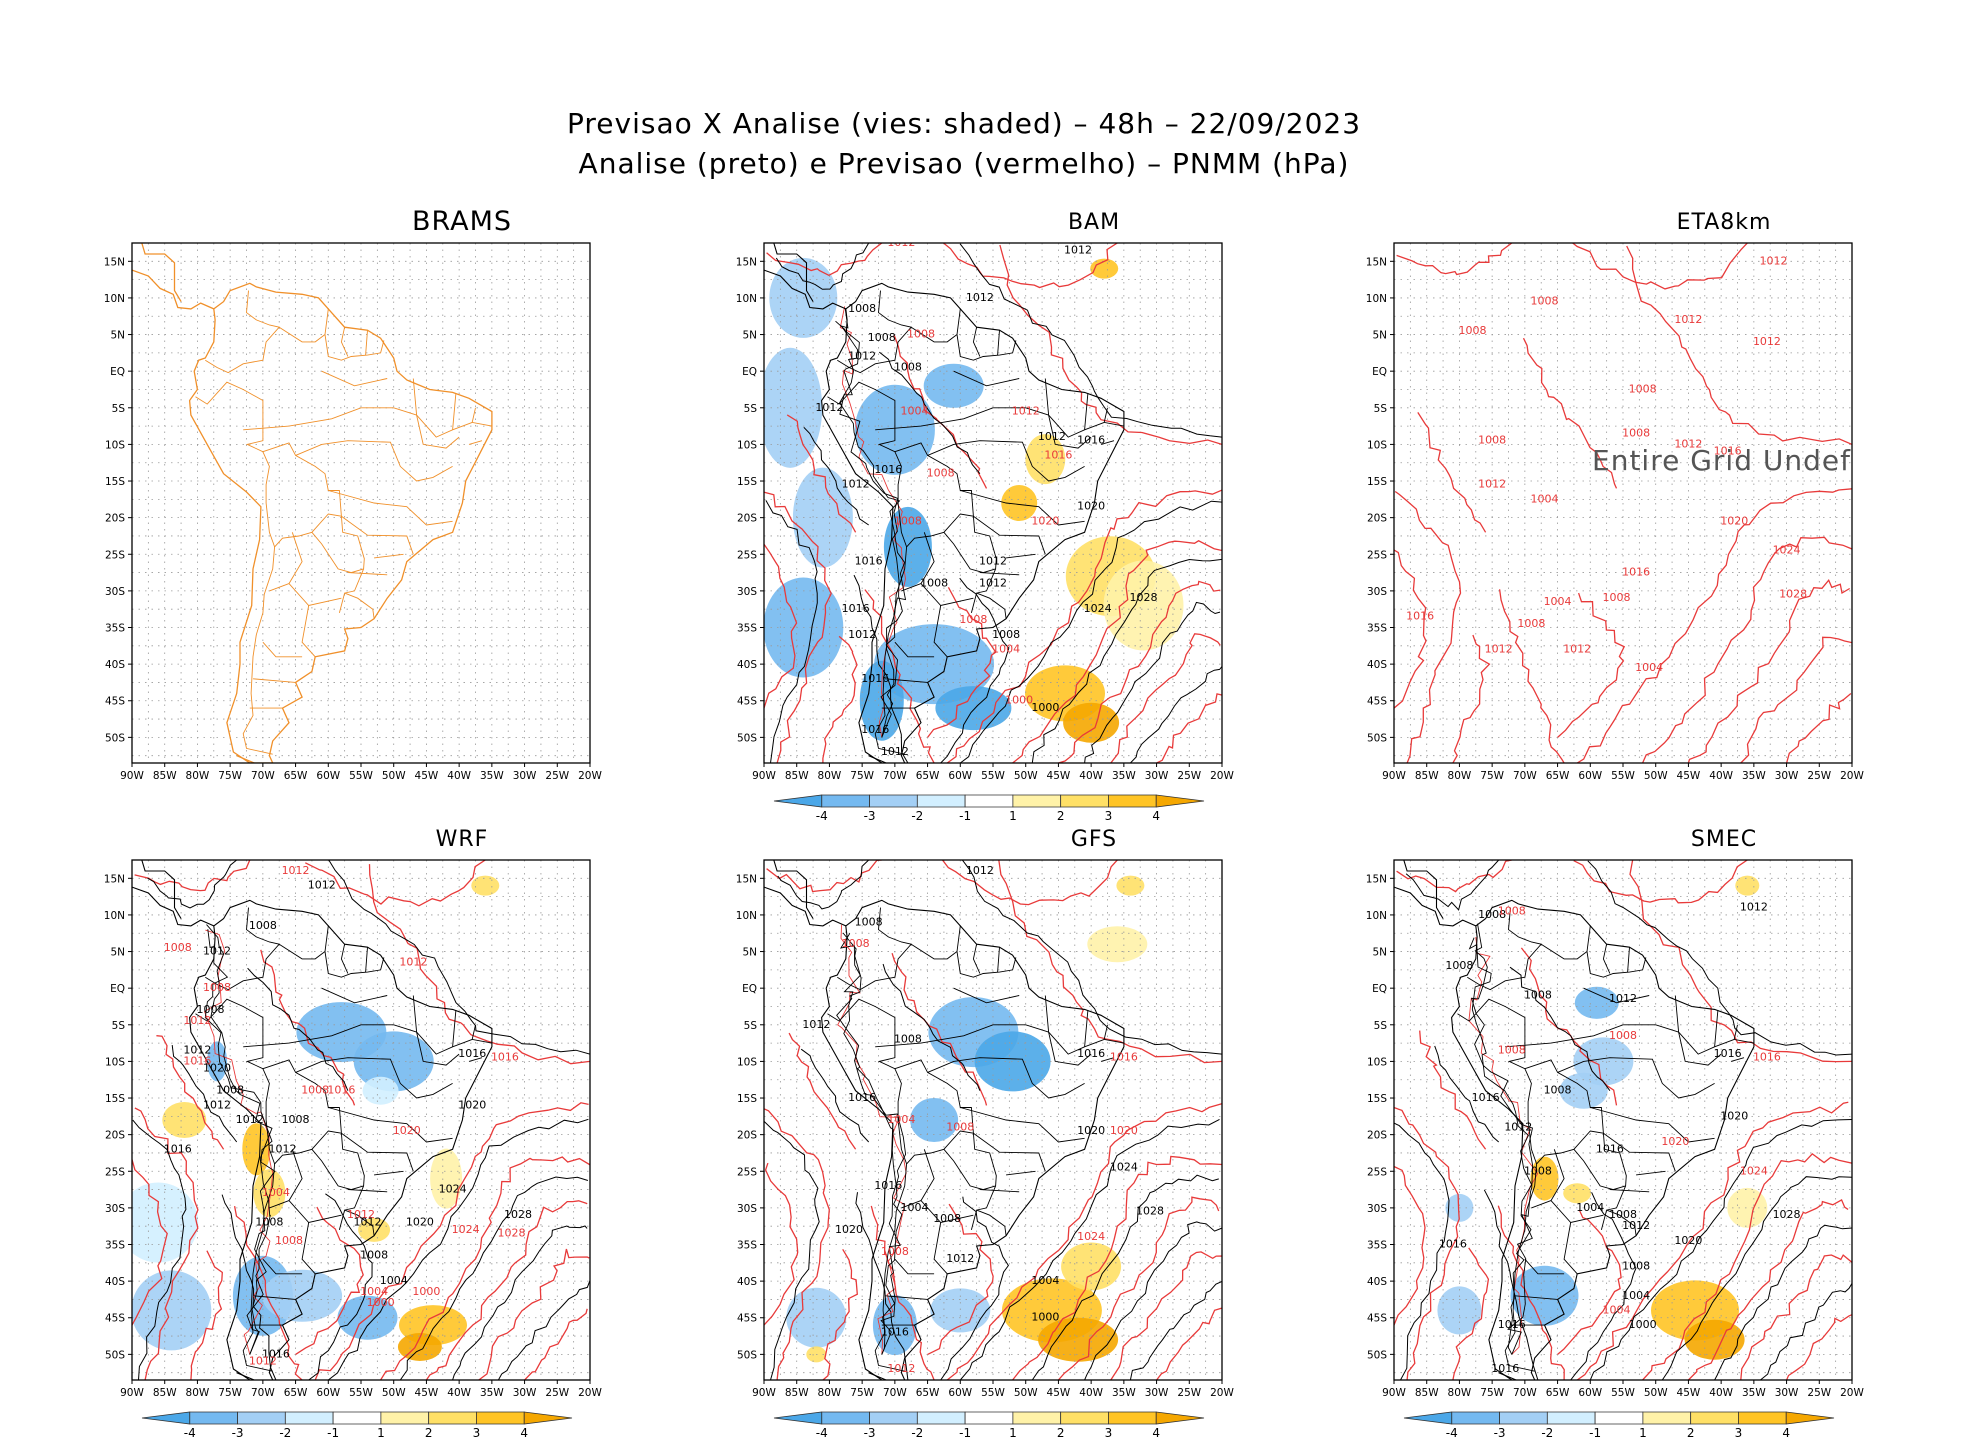 This screenshot has width=1964, height=1447. What do you see at coordinates (361, 776) in the screenshot?
I see `lon-tick-label: 55W` at bounding box center [361, 776].